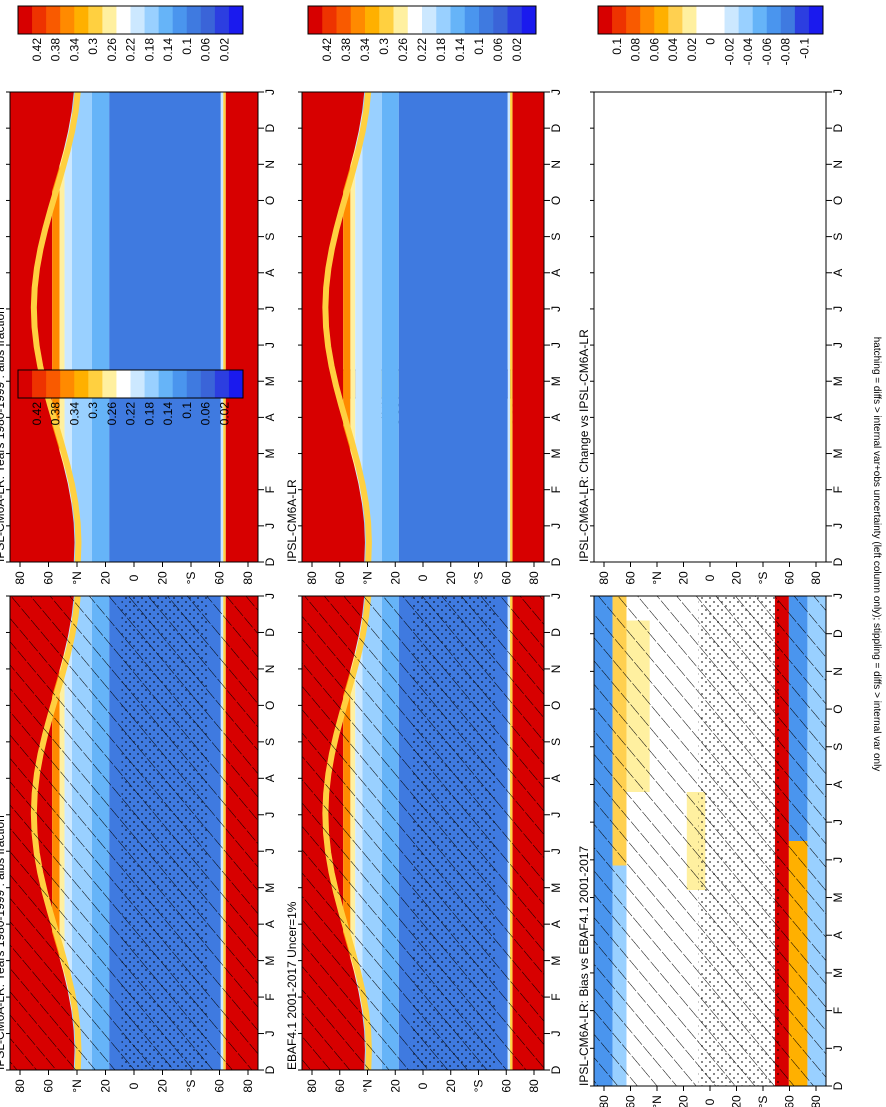 The height and width of the screenshot is (1107, 886). What do you see at coordinates (584, 966) in the screenshot?
I see `panel-title: IPSL-CM6A-LR: Bias vs EBAF4.1 2001-2017` at bounding box center [584, 966].